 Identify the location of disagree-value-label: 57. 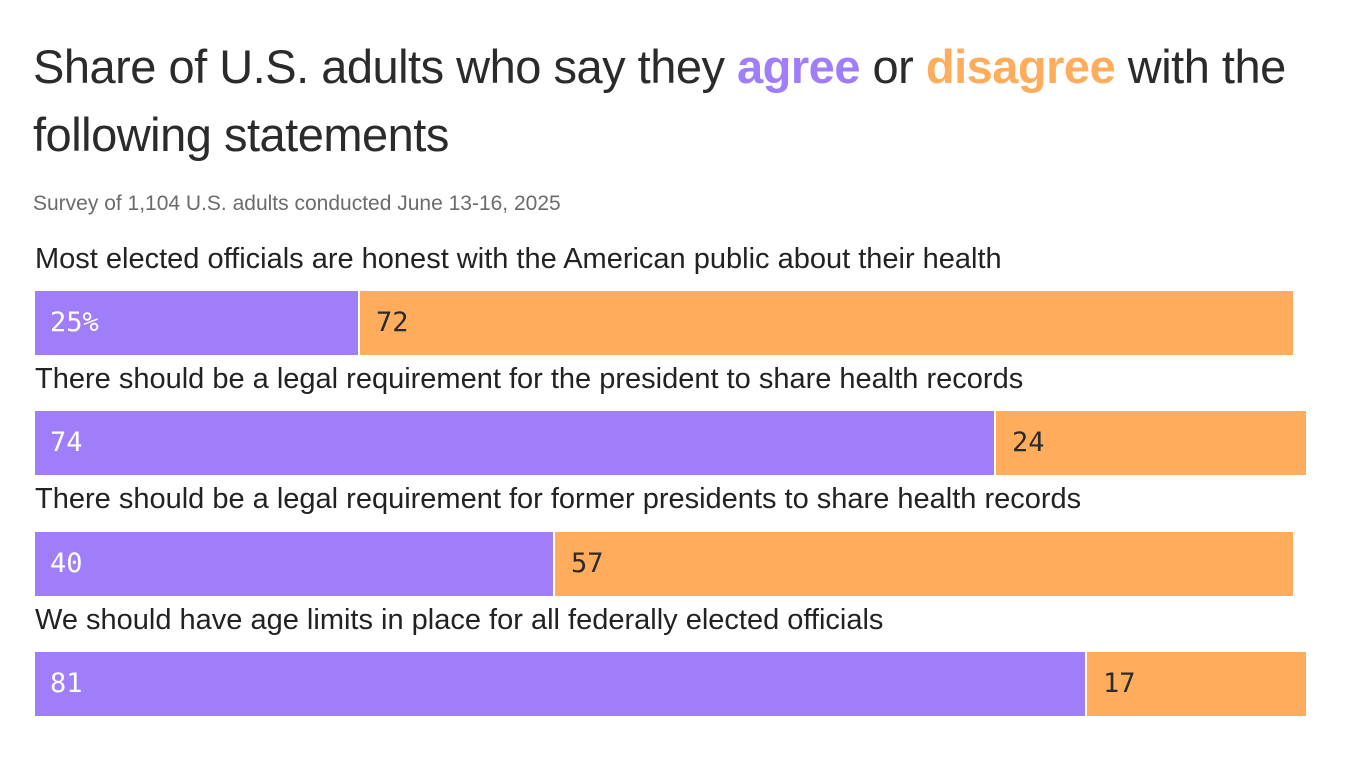
(587, 563).